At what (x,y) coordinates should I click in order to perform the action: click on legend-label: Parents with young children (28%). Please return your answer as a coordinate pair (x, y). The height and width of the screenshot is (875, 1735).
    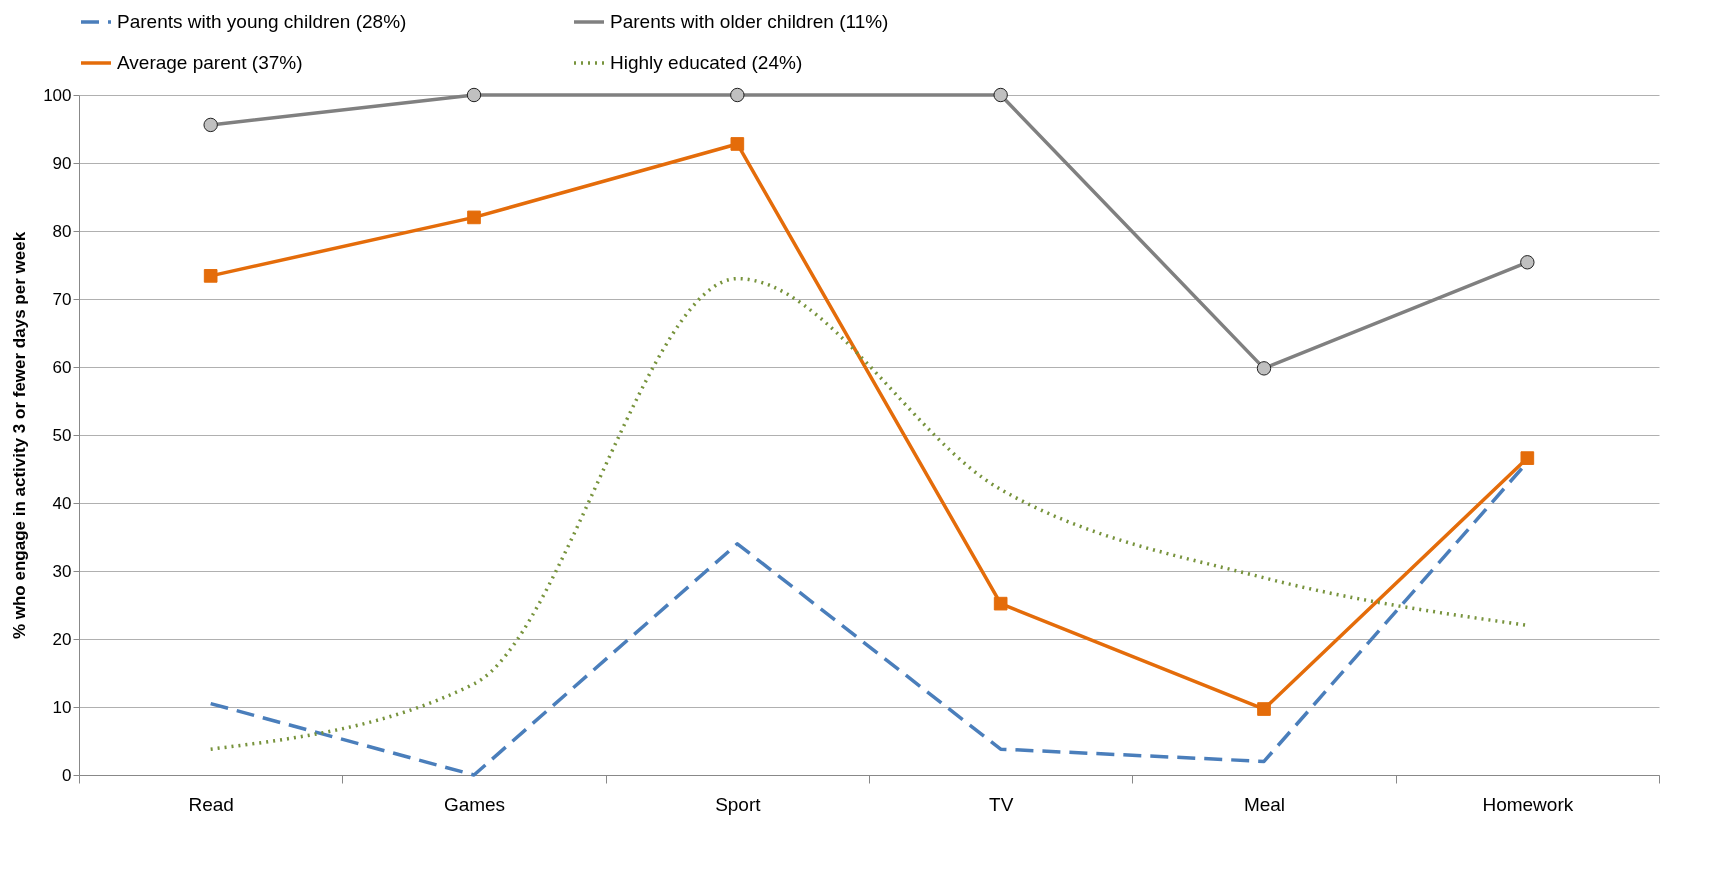
    Looking at the image, I should click on (262, 21).